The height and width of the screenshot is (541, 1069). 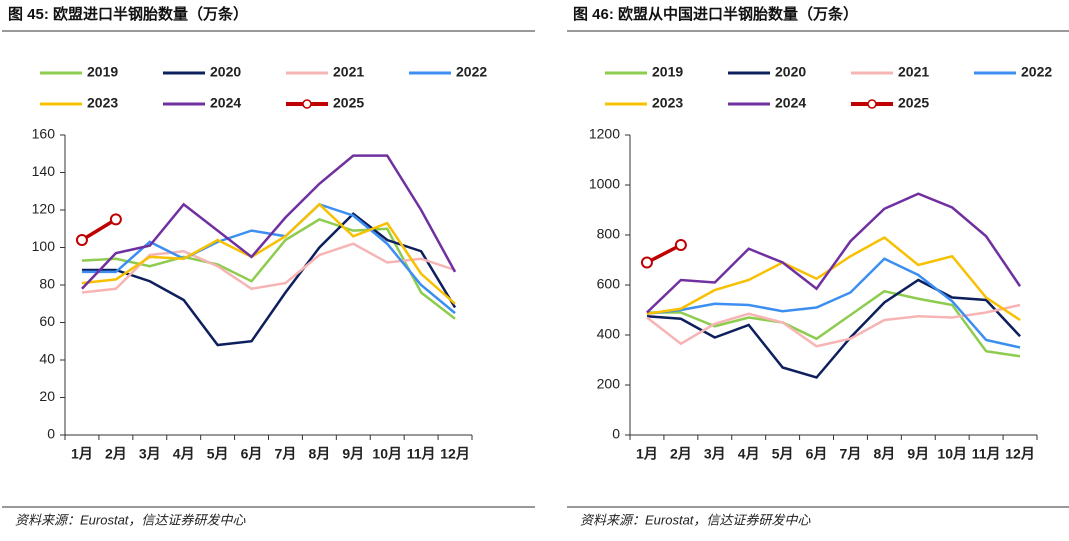 What do you see at coordinates (47, 284) in the screenshot?
I see `y-tick-label: 80` at bounding box center [47, 284].